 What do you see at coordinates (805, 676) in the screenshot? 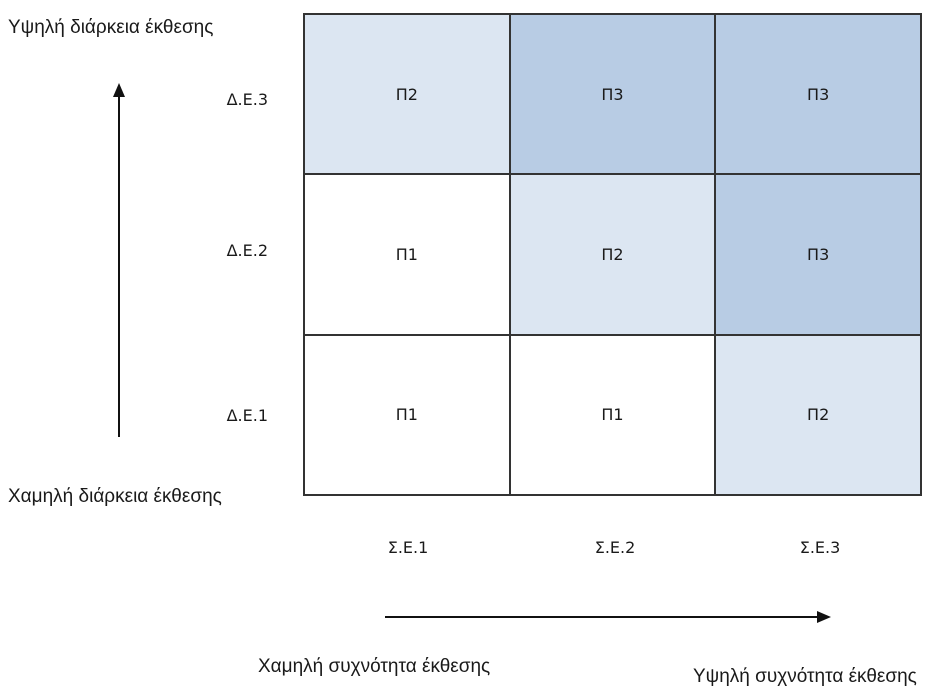
I see `x-axis-high-label: Υψηλή συχνότητα έκθεσης` at bounding box center [805, 676].